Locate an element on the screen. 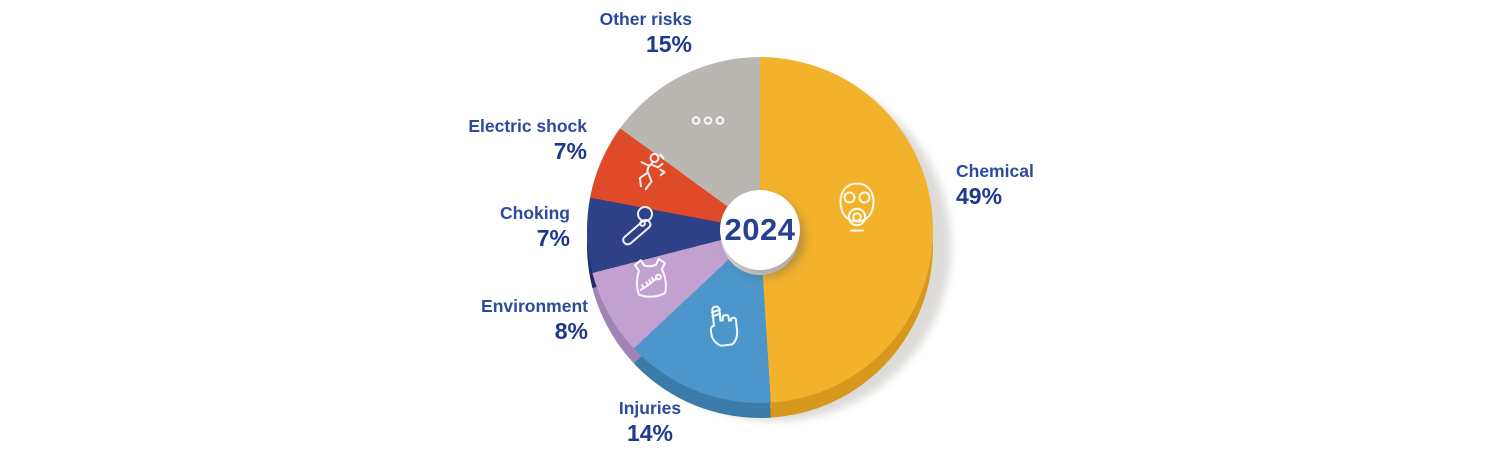 The image size is (1504, 470). slice-name: Other risks is located at coordinates (645, 19).